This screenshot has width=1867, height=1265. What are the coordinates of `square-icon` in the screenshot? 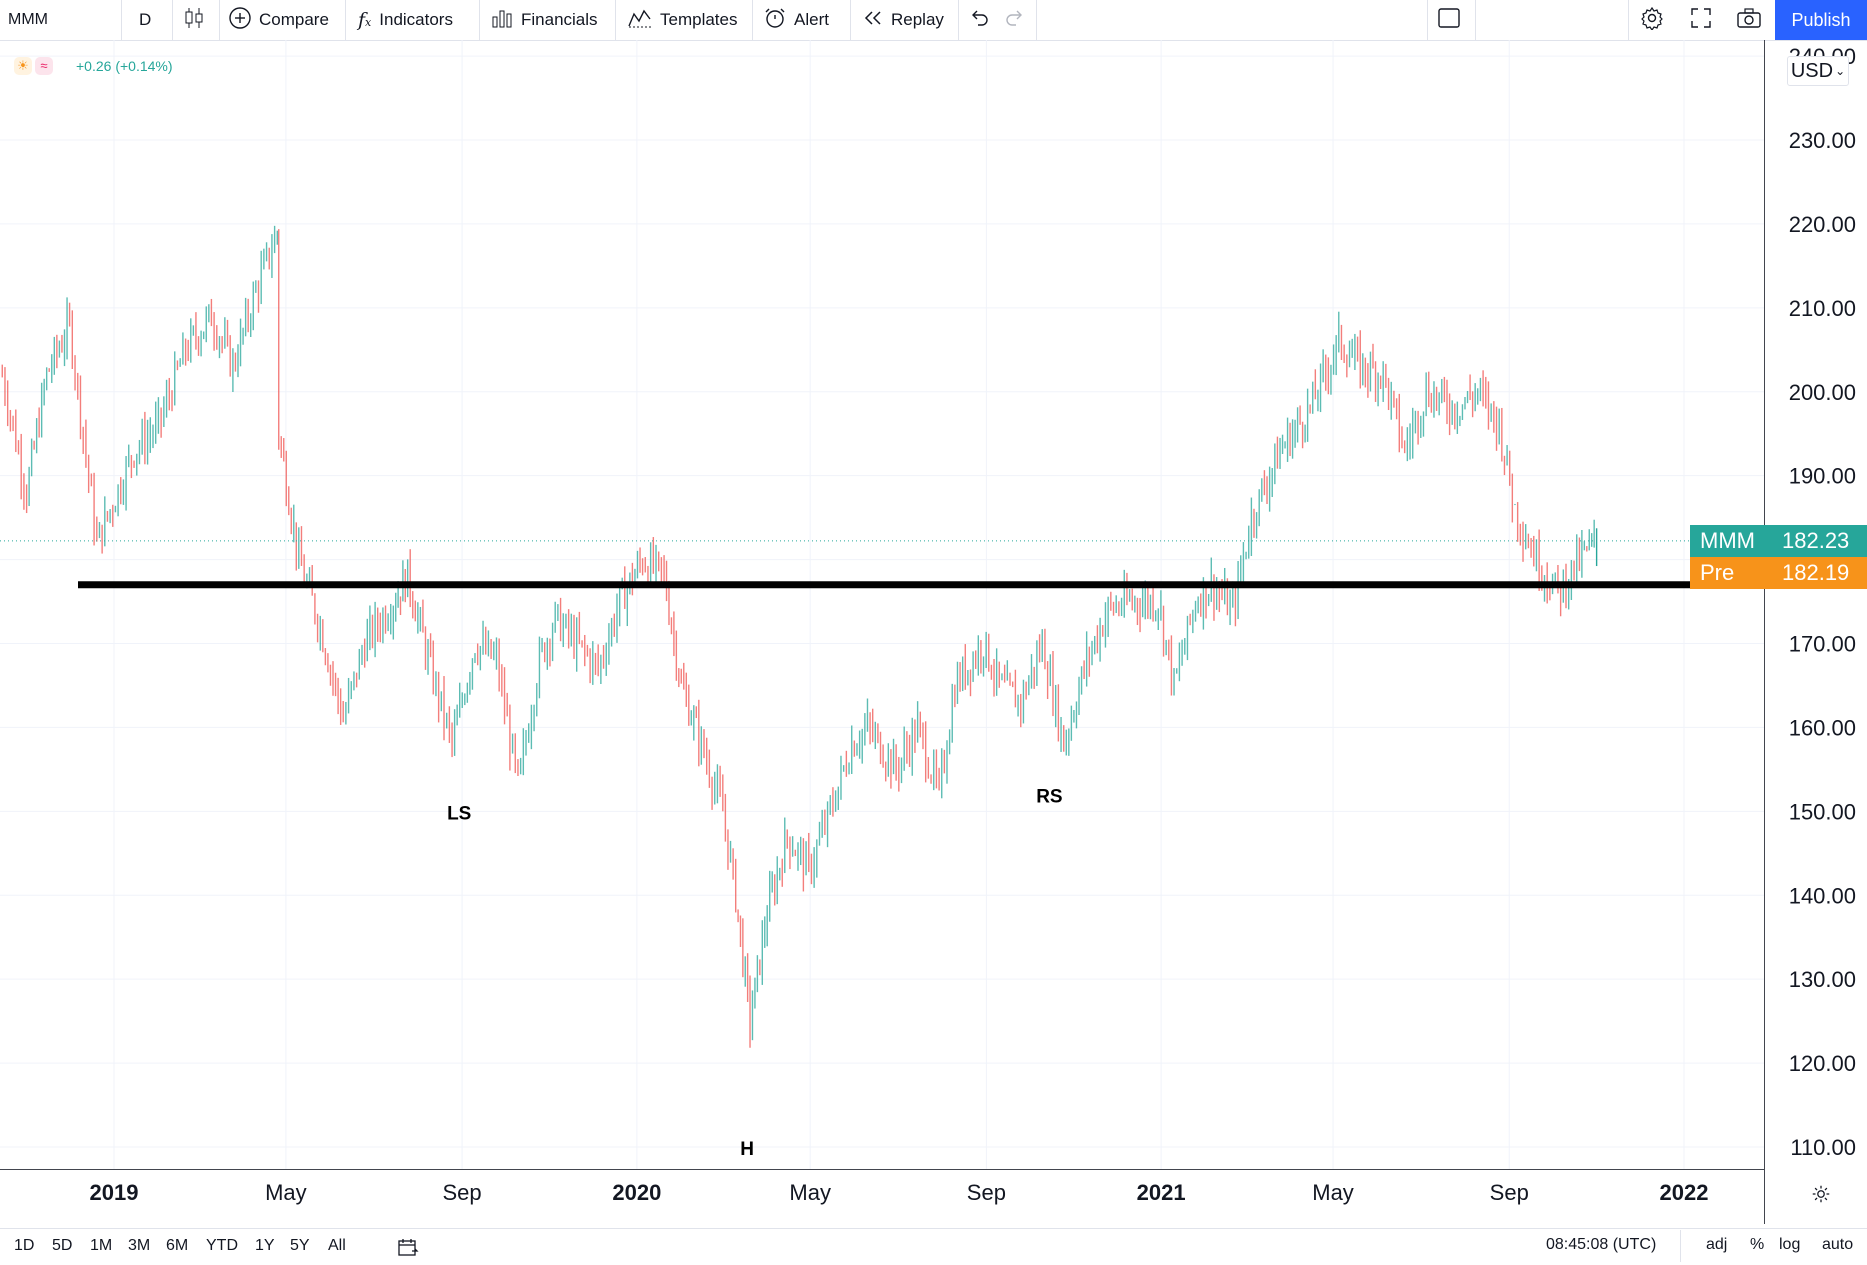 It's located at (1449, 20).